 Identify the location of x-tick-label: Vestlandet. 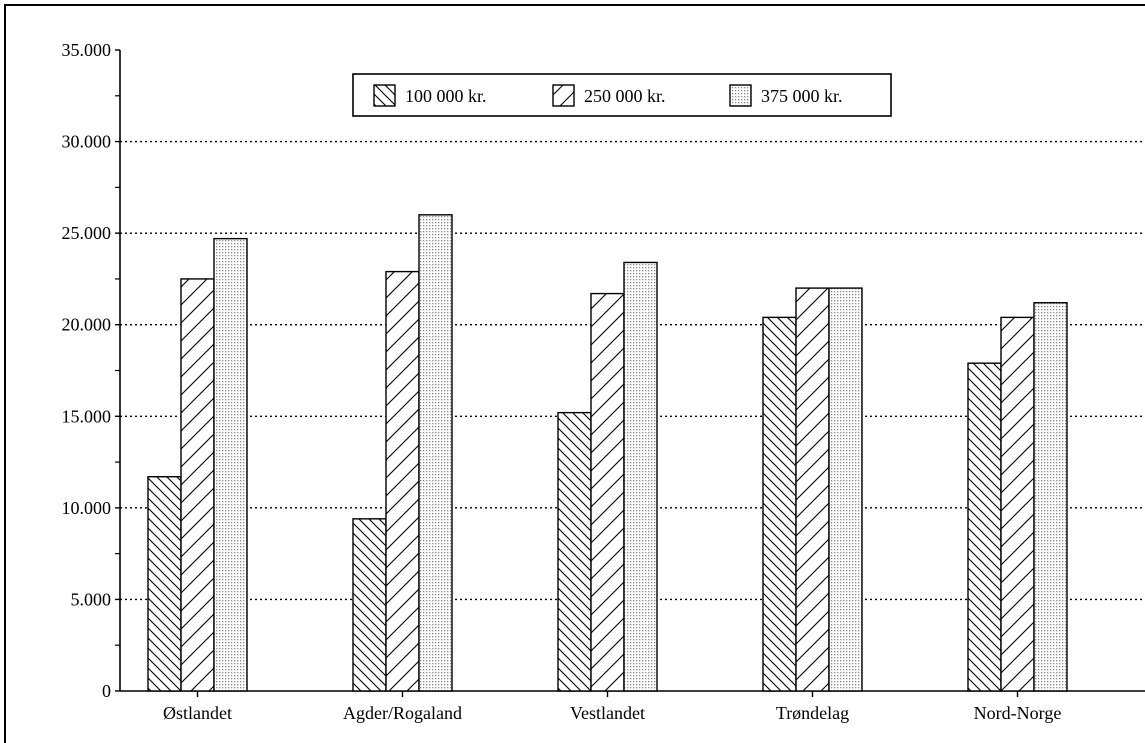
(607, 713).